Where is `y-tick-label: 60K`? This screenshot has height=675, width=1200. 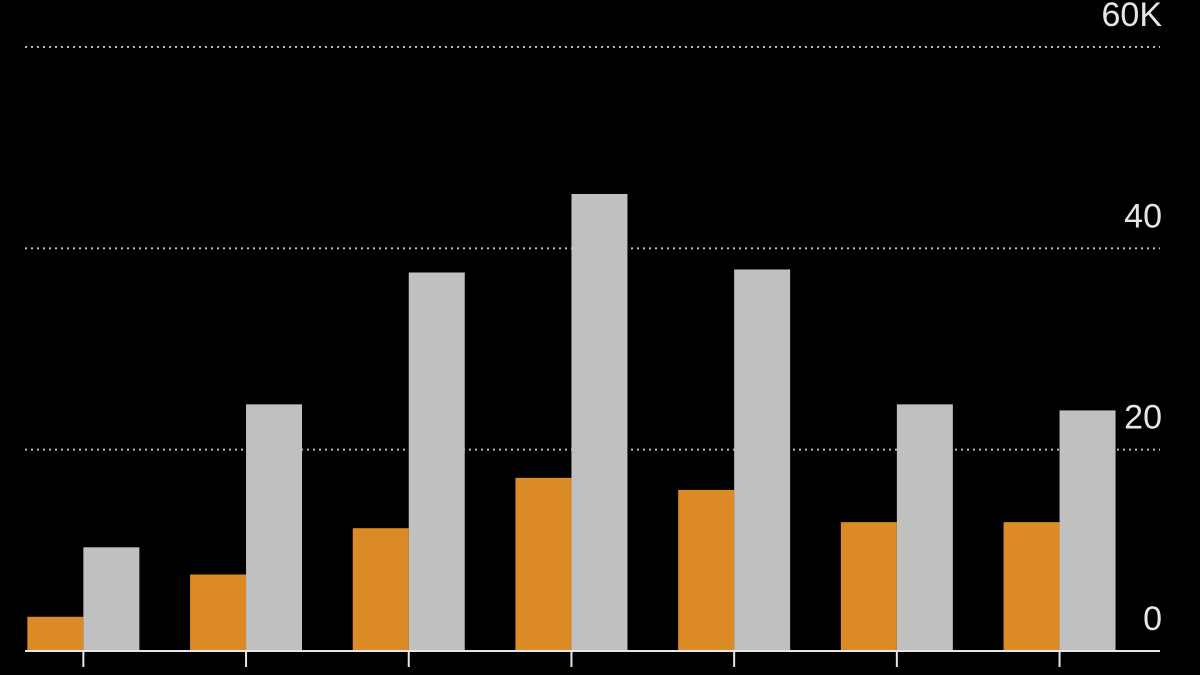 y-tick-label: 60K is located at coordinates (1132, 17).